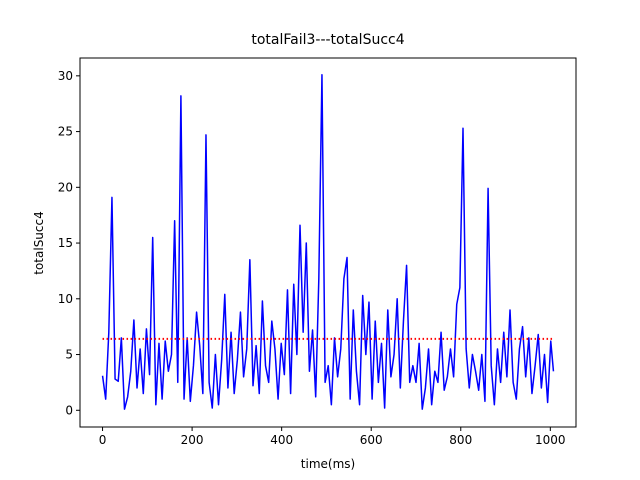 The image size is (640, 480). I want to click on x-axis-label: time(ms), so click(328, 464).